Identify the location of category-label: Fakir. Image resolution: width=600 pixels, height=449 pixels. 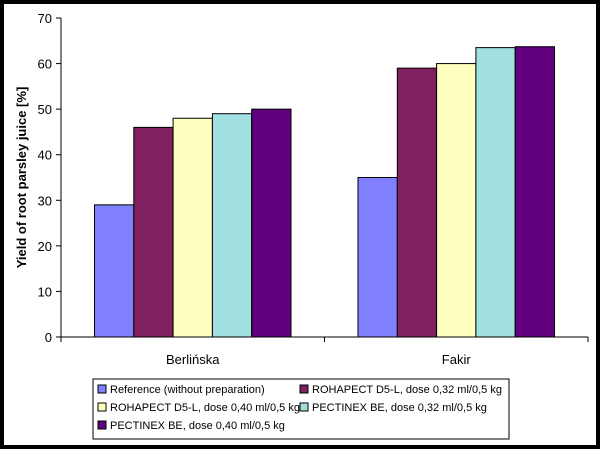
(457, 359).